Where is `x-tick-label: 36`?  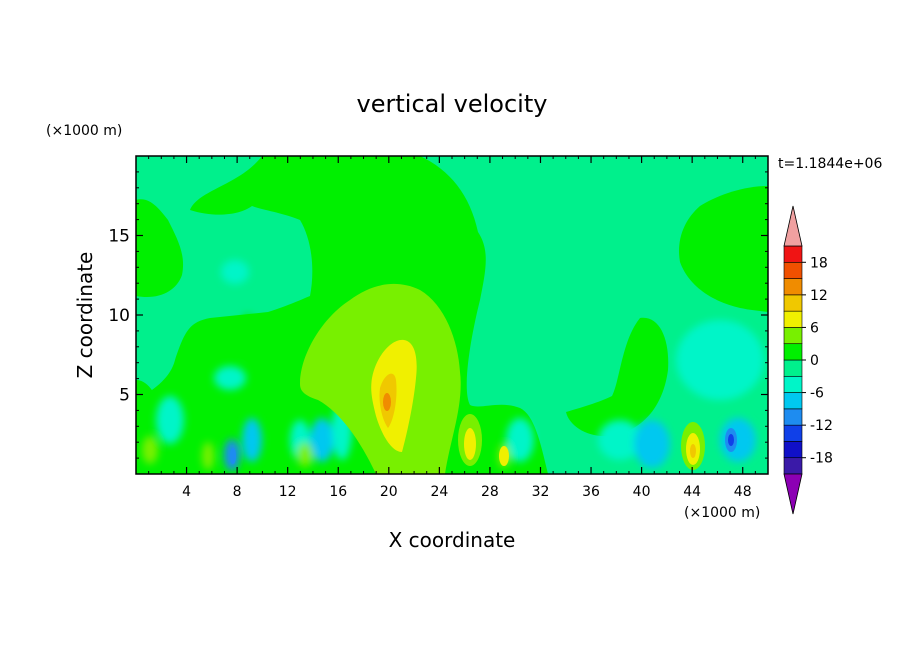
x-tick-label: 36 is located at coordinates (591, 492).